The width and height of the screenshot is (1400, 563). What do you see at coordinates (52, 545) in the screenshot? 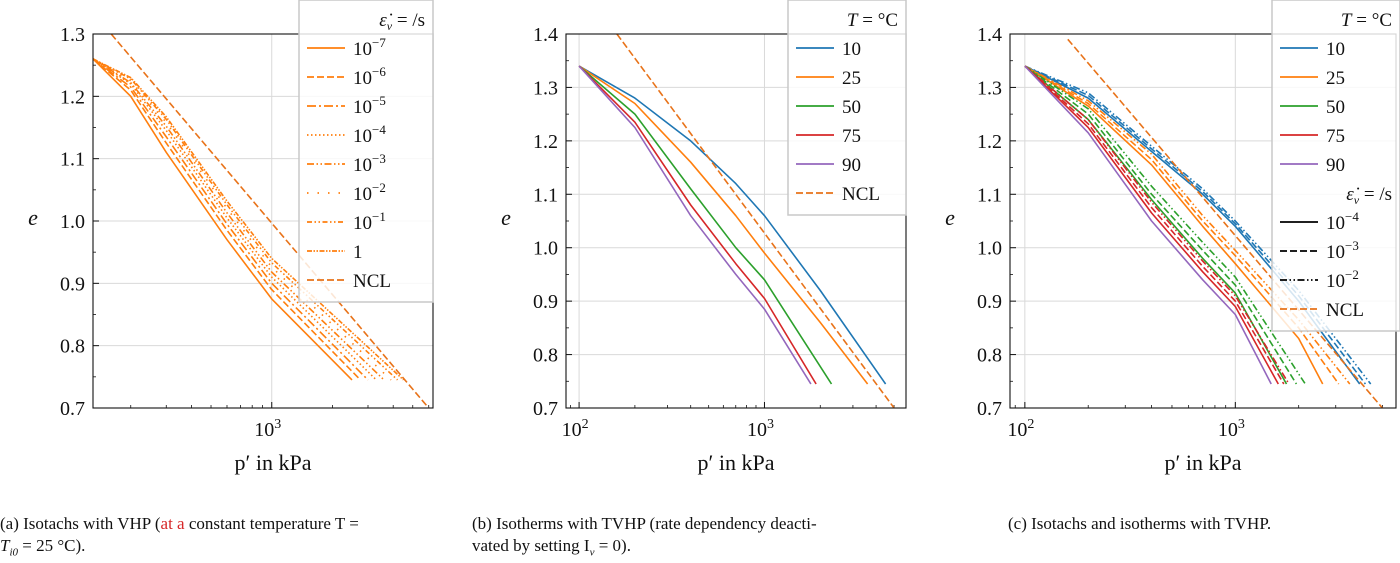
I see `caption-a-part3: = 25 °C).` at bounding box center [52, 545].